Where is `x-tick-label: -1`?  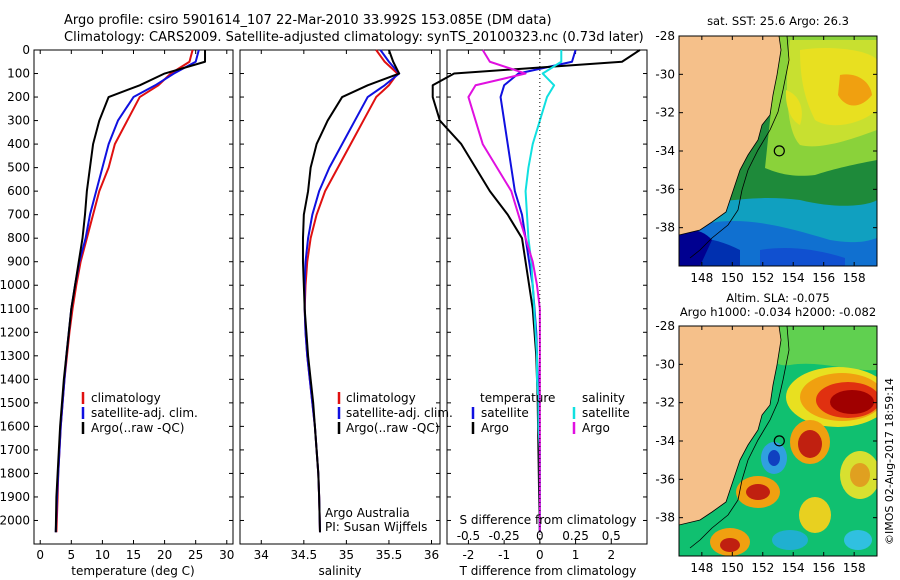 x-tick-label: -1 is located at coordinates (504, 555).